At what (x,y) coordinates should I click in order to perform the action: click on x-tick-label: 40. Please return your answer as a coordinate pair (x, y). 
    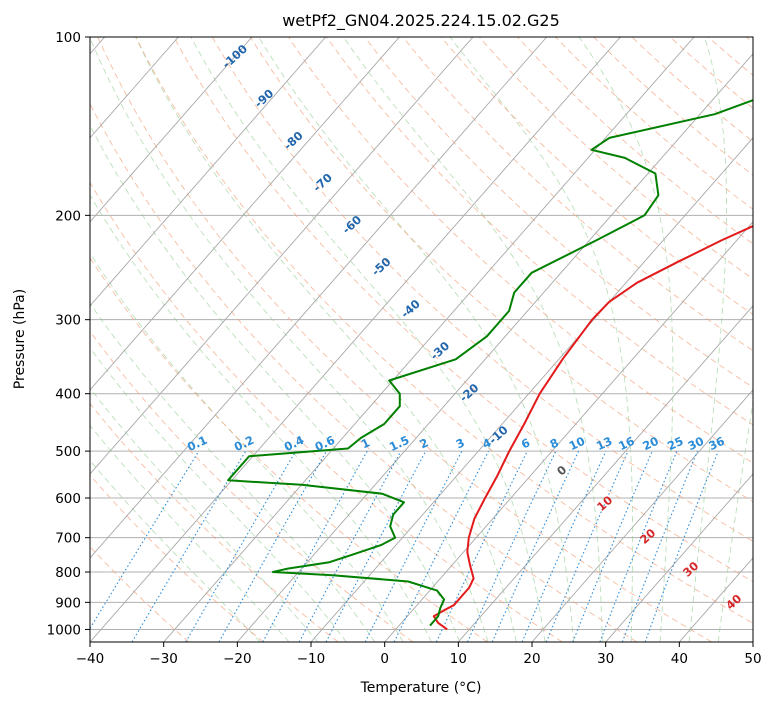
    Looking at the image, I should click on (679, 659).